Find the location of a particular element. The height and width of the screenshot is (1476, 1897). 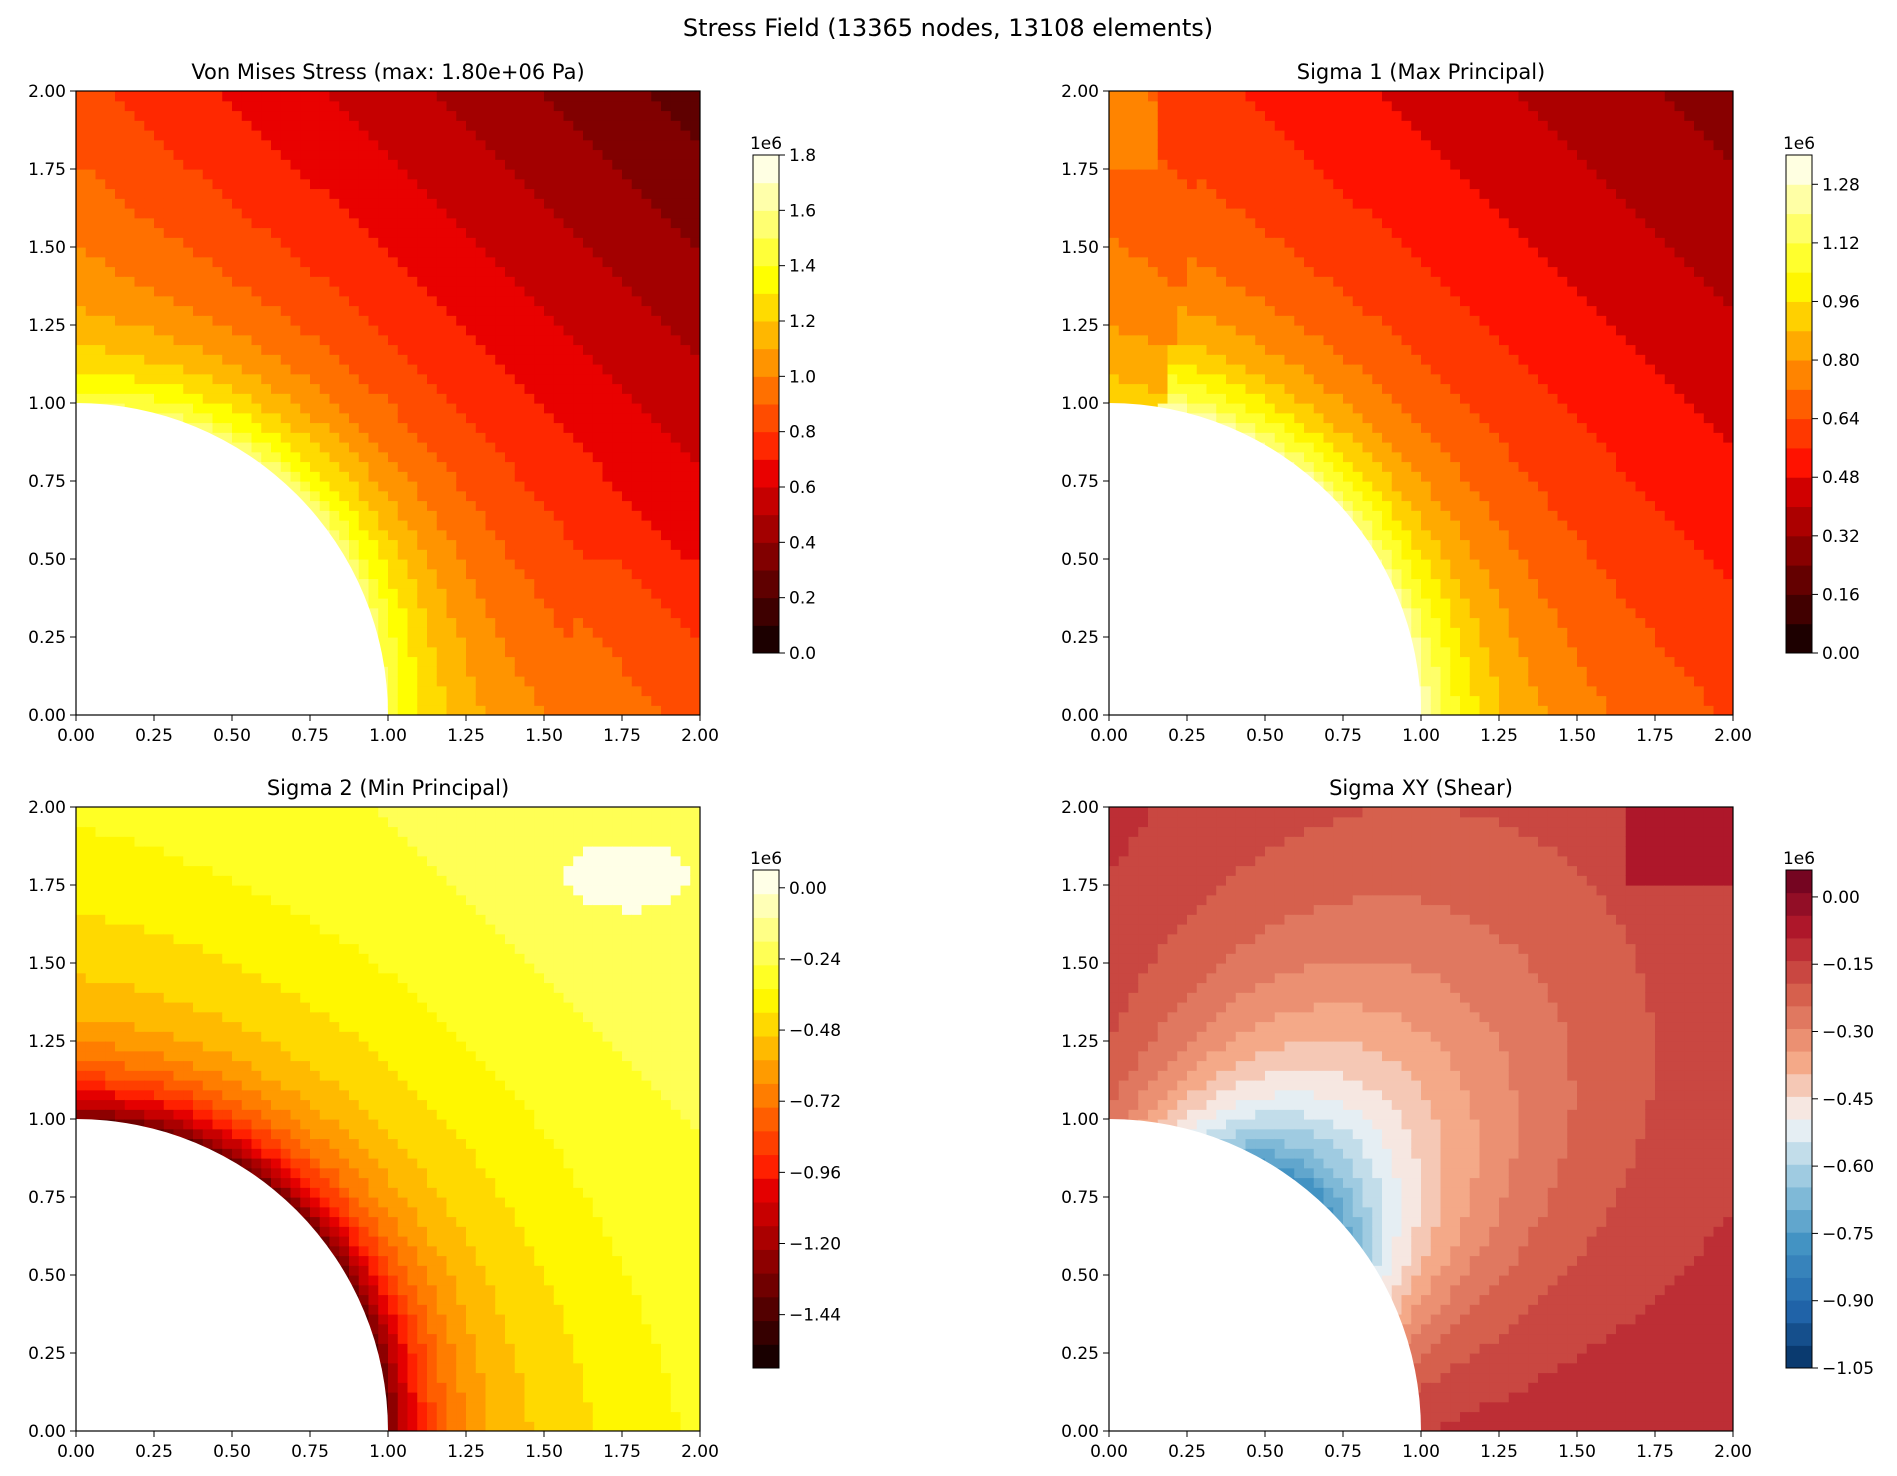

y-tick-label: 1.75 is located at coordinates (1080, 886).